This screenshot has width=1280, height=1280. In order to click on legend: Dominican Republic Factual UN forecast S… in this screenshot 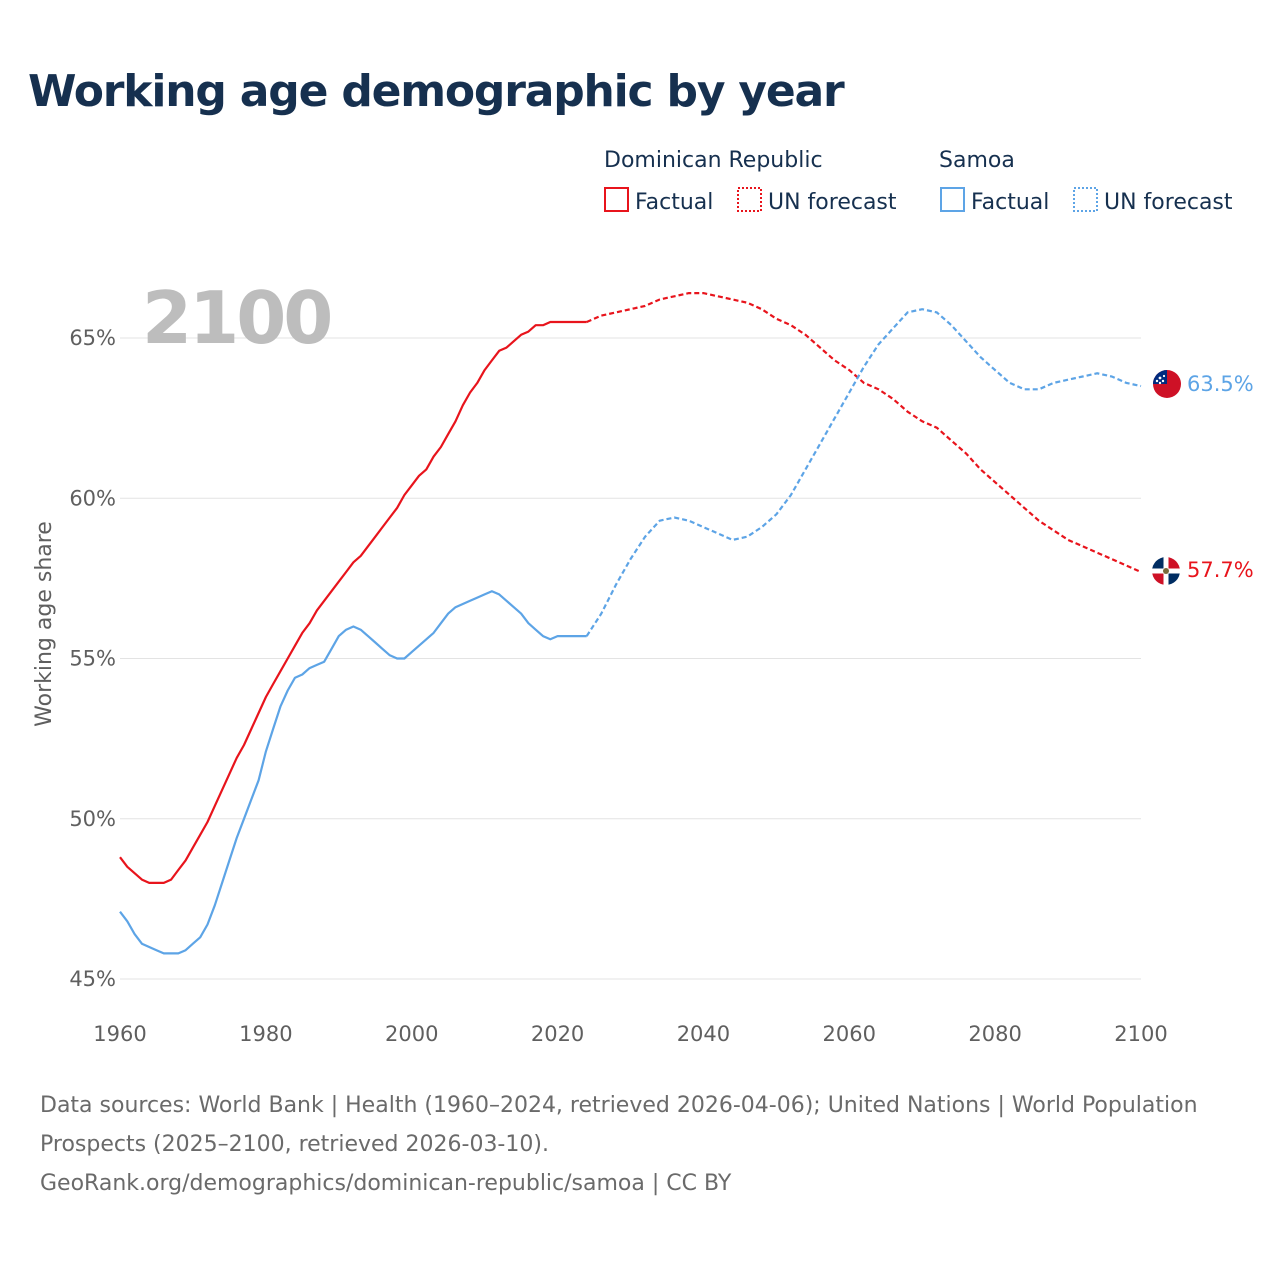, I will do `click(918, 181)`.